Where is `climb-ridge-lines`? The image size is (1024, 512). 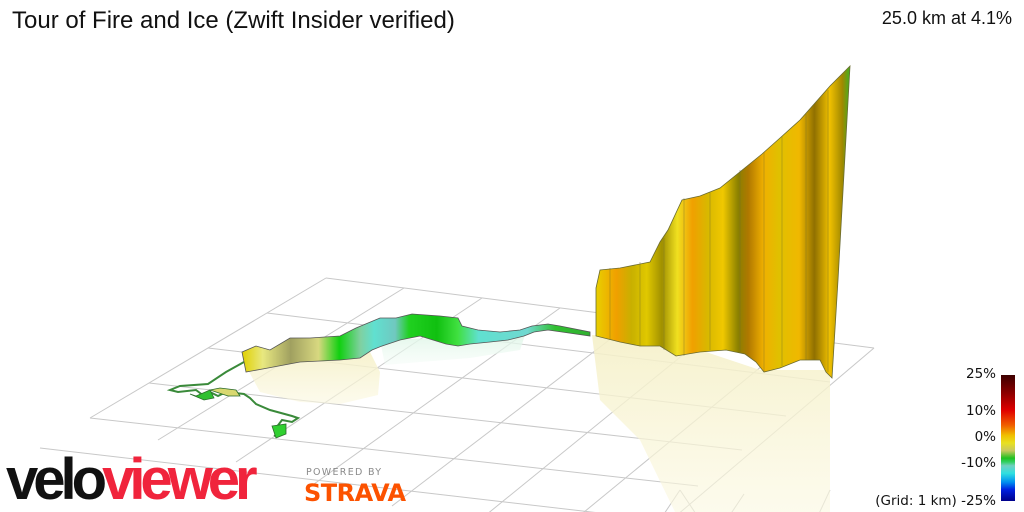
climb-ridge-lines is located at coordinates (719, 231).